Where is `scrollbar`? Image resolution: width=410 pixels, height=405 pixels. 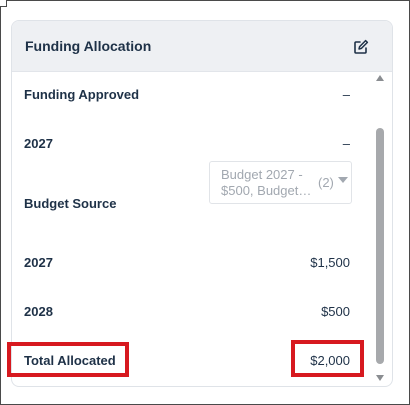
scrollbar is located at coordinates (380, 229).